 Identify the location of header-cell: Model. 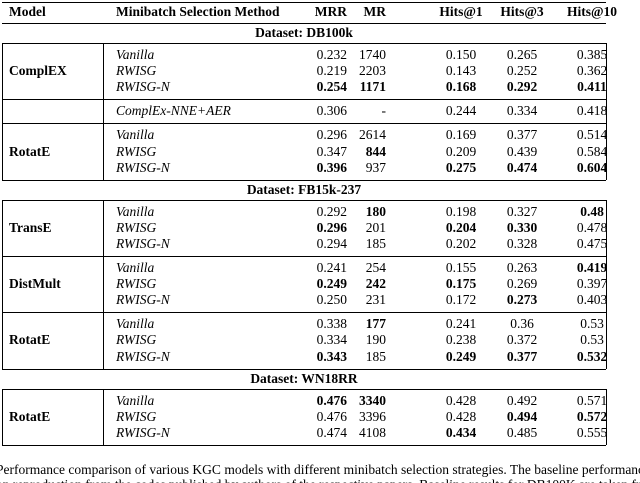
(27, 11).